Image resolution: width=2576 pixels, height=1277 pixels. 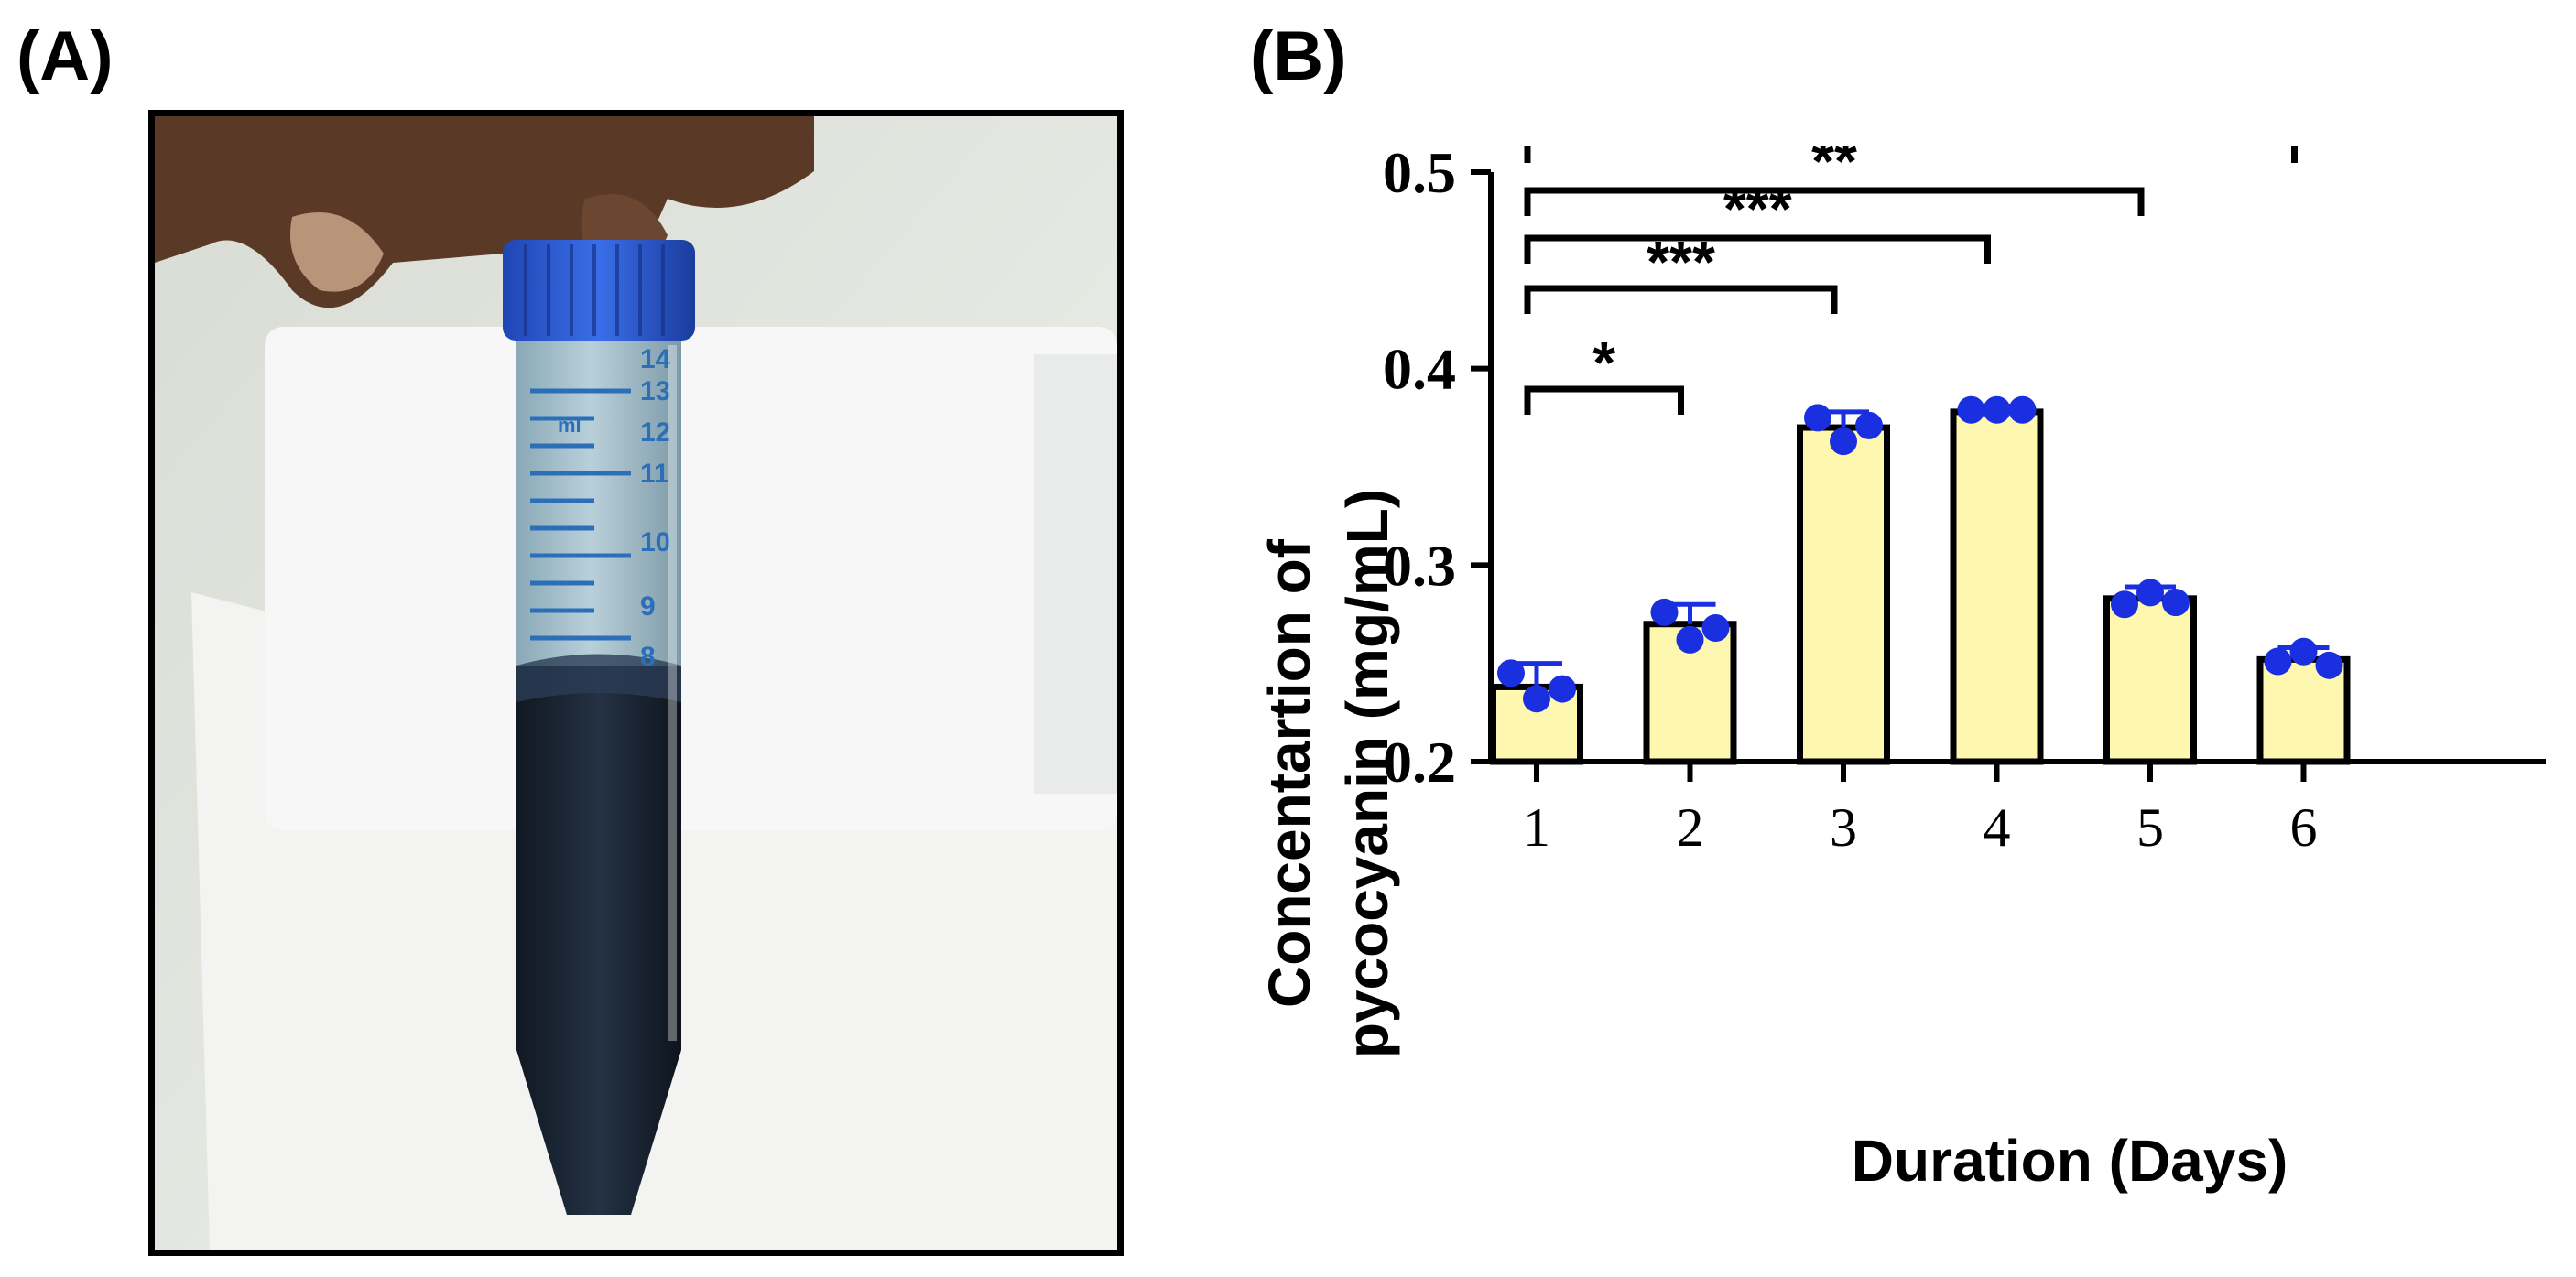 I want to click on significance-label: ***, so click(x=1757, y=209).